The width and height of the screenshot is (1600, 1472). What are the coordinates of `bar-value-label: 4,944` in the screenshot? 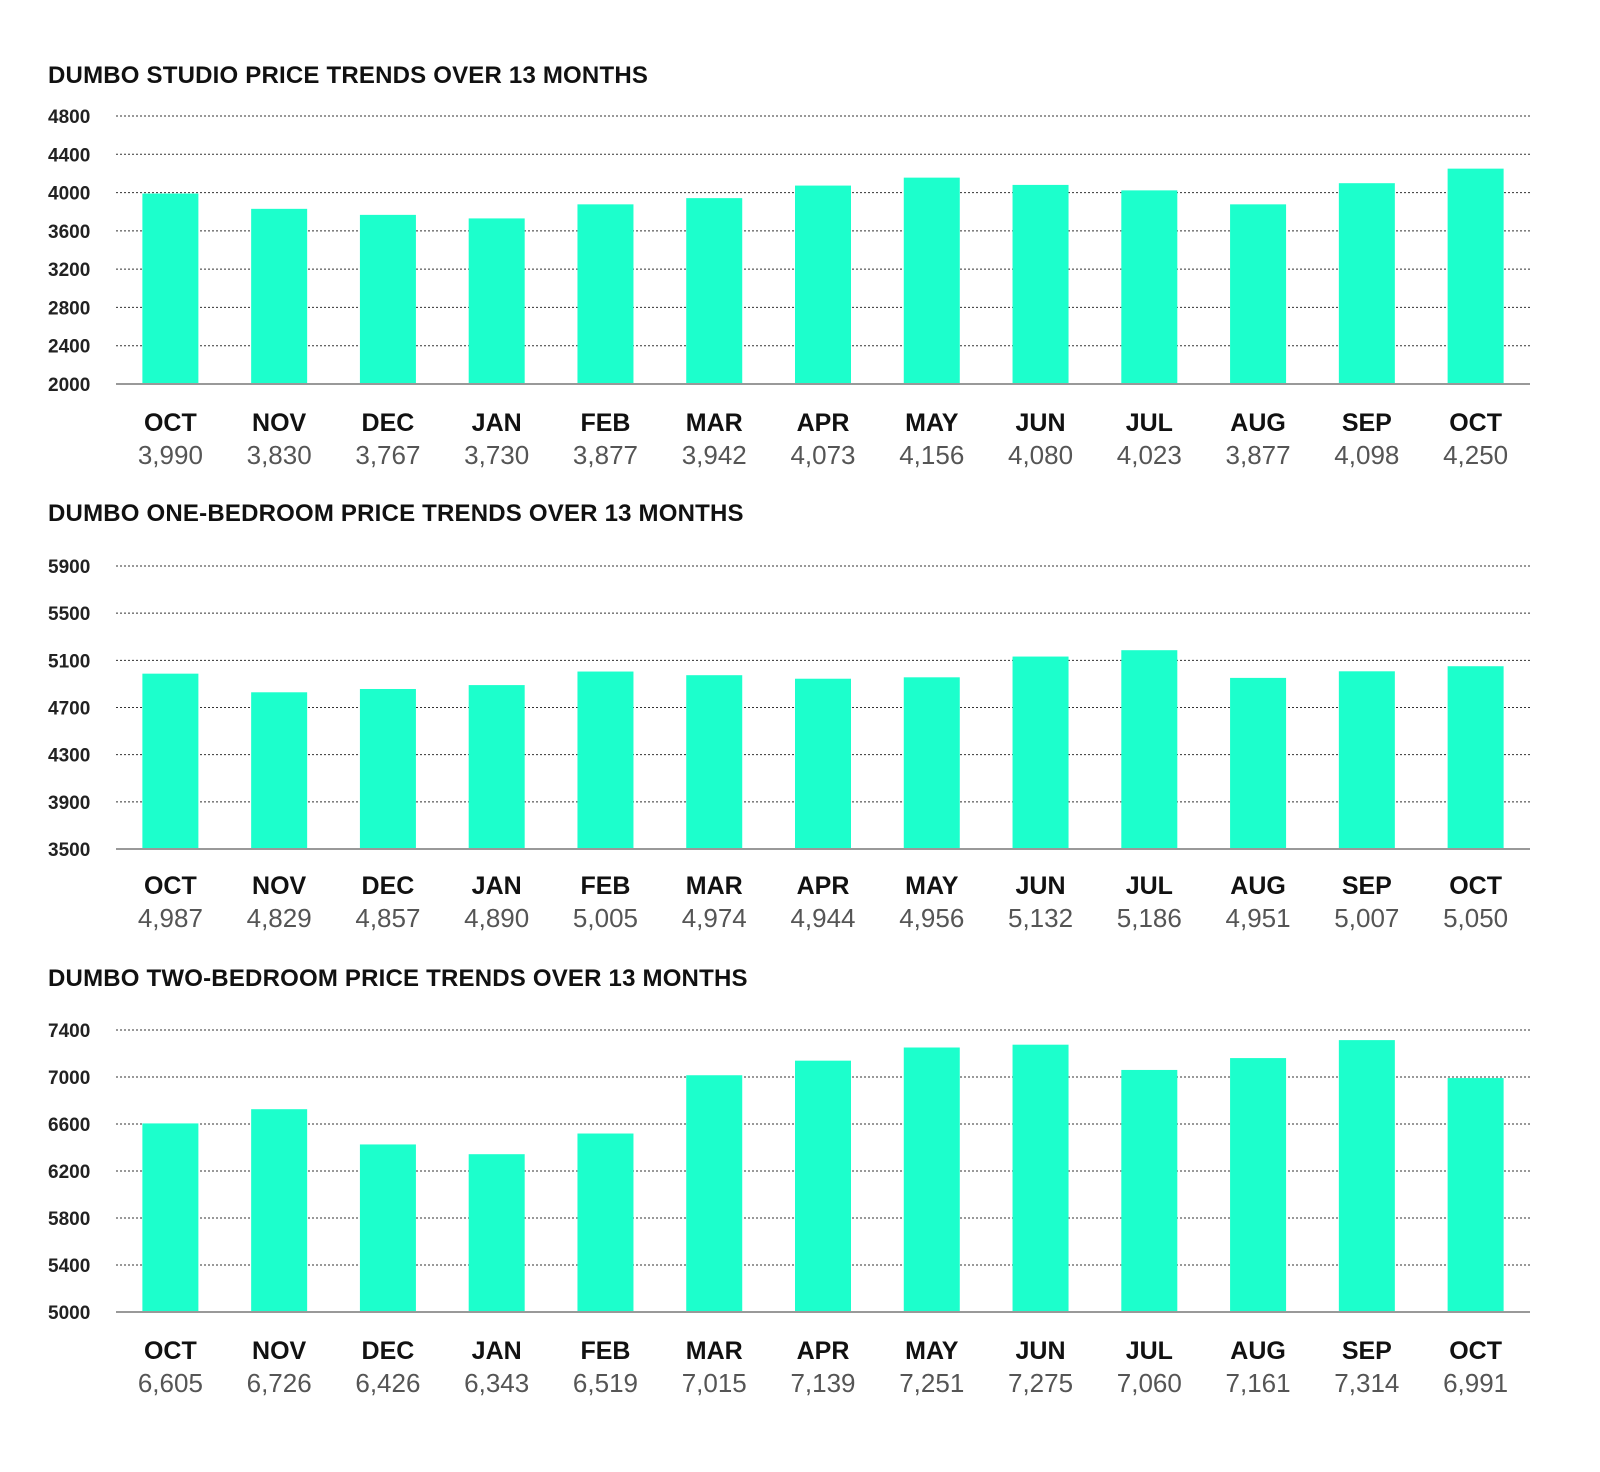 It's located at (822, 918).